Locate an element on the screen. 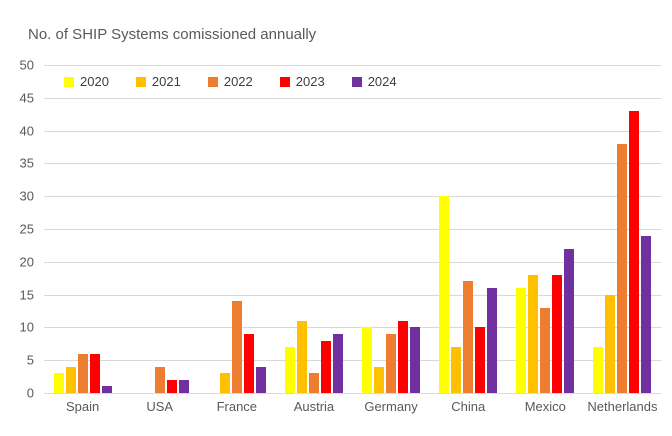 This screenshot has height=436, width=672. bar-mexico-2022 is located at coordinates (545, 350).